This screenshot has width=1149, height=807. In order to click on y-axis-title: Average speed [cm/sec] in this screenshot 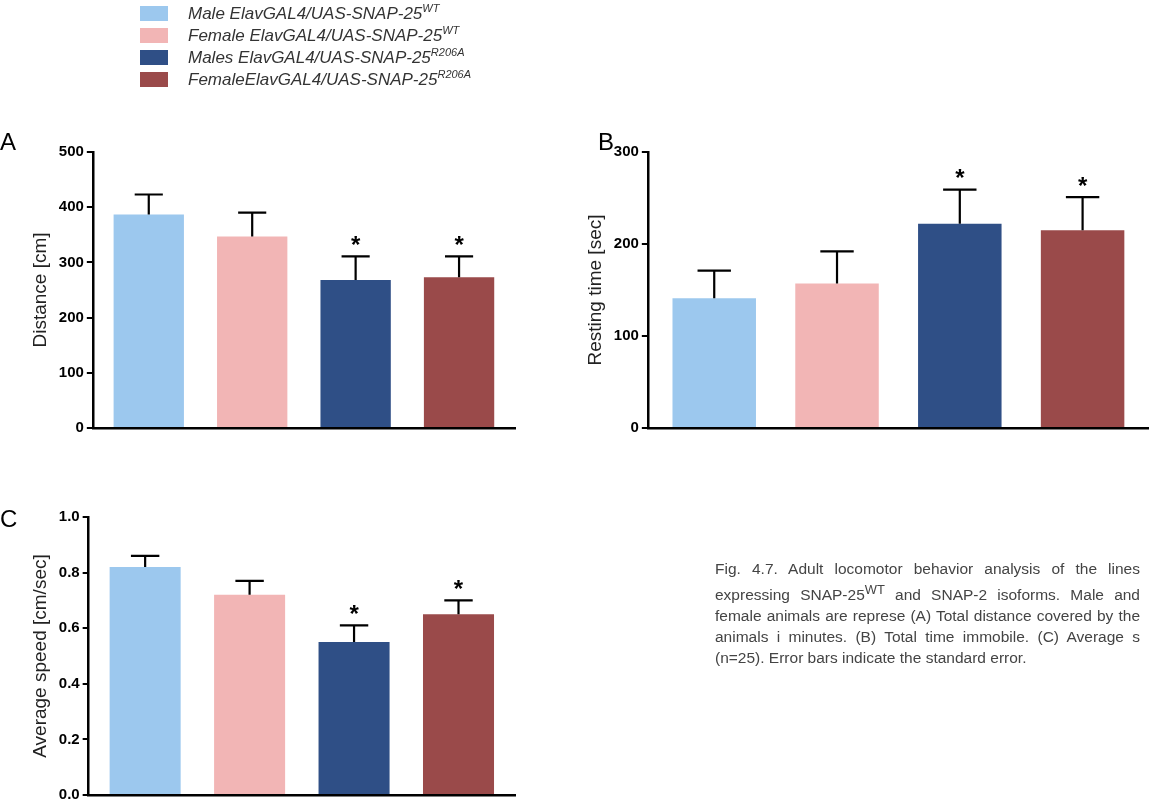, I will do `click(39, 656)`.